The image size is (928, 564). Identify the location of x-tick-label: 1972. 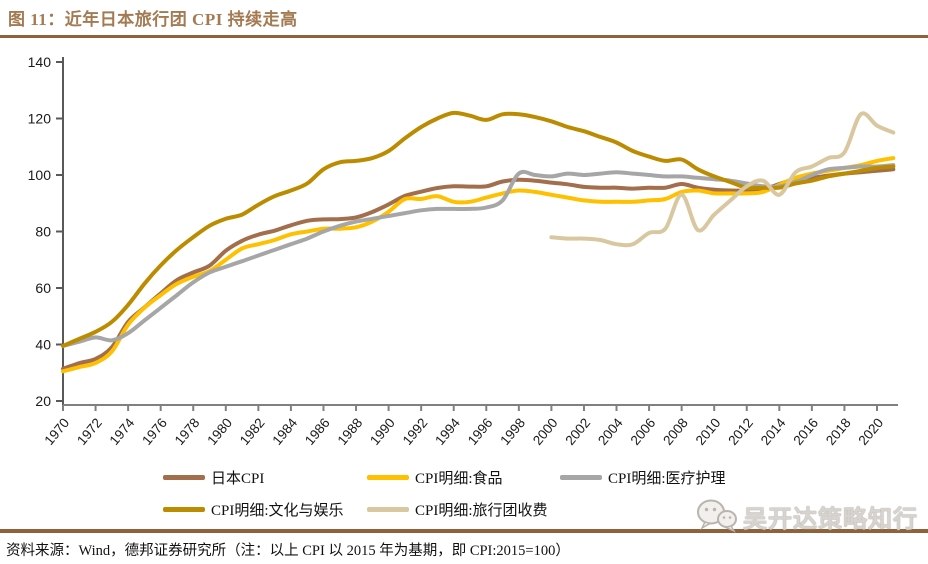
(89, 431).